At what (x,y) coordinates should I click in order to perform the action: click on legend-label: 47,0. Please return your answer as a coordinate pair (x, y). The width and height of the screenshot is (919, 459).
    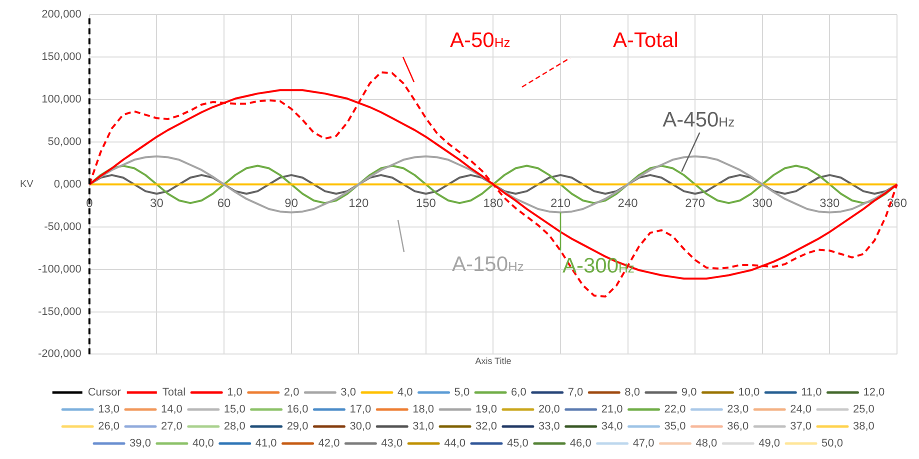
    Looking at the image, I should click on (643, 444).